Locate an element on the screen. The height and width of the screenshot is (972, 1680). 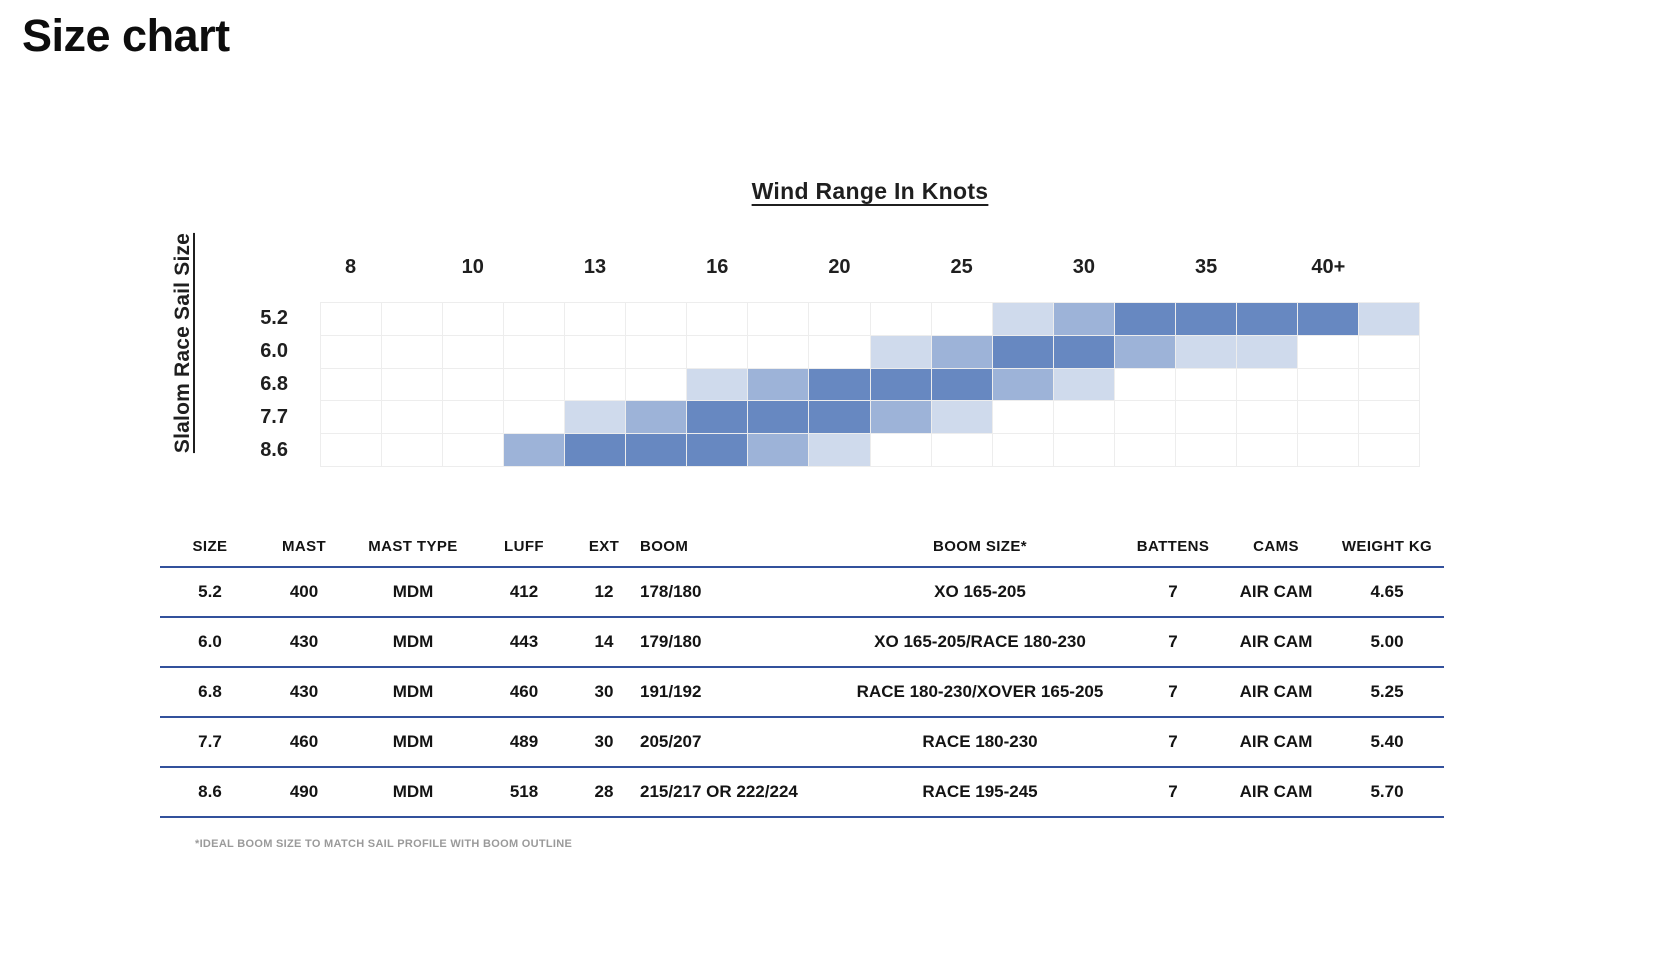
x-axis-tick: 35 is located at coordinates (1206, 267).